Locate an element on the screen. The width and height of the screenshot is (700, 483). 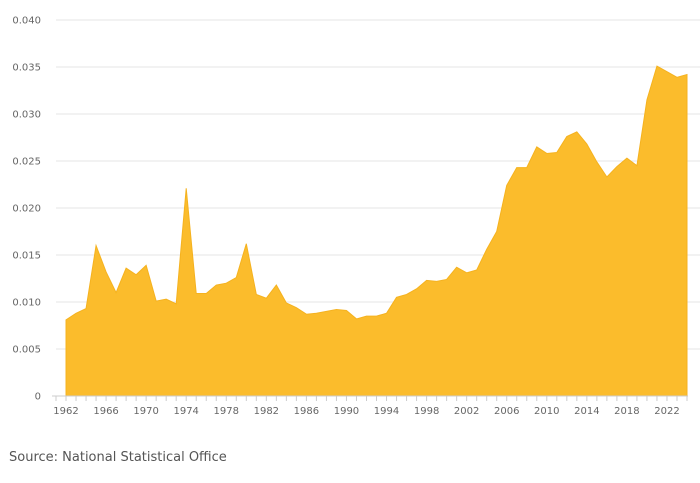
y-tick-label: 0 is located at coordinates (38, 397).